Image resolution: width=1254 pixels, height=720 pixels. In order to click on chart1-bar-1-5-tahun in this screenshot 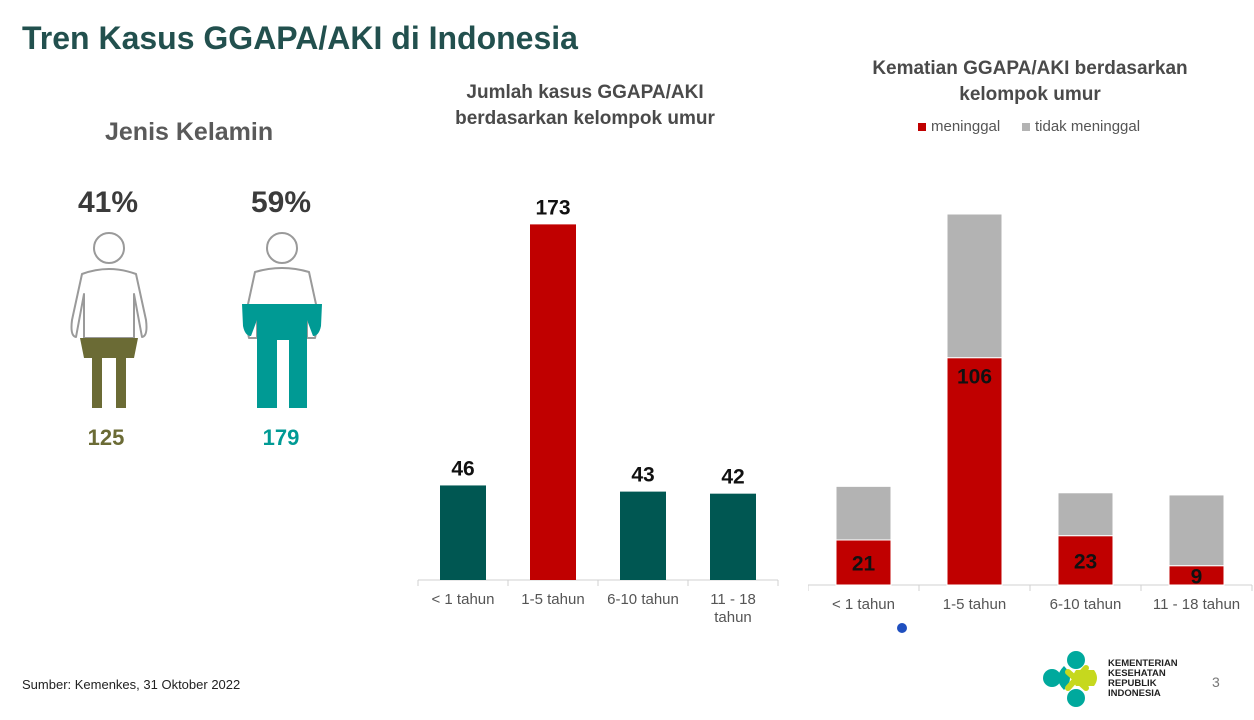, I will do `click(553, 402)`.